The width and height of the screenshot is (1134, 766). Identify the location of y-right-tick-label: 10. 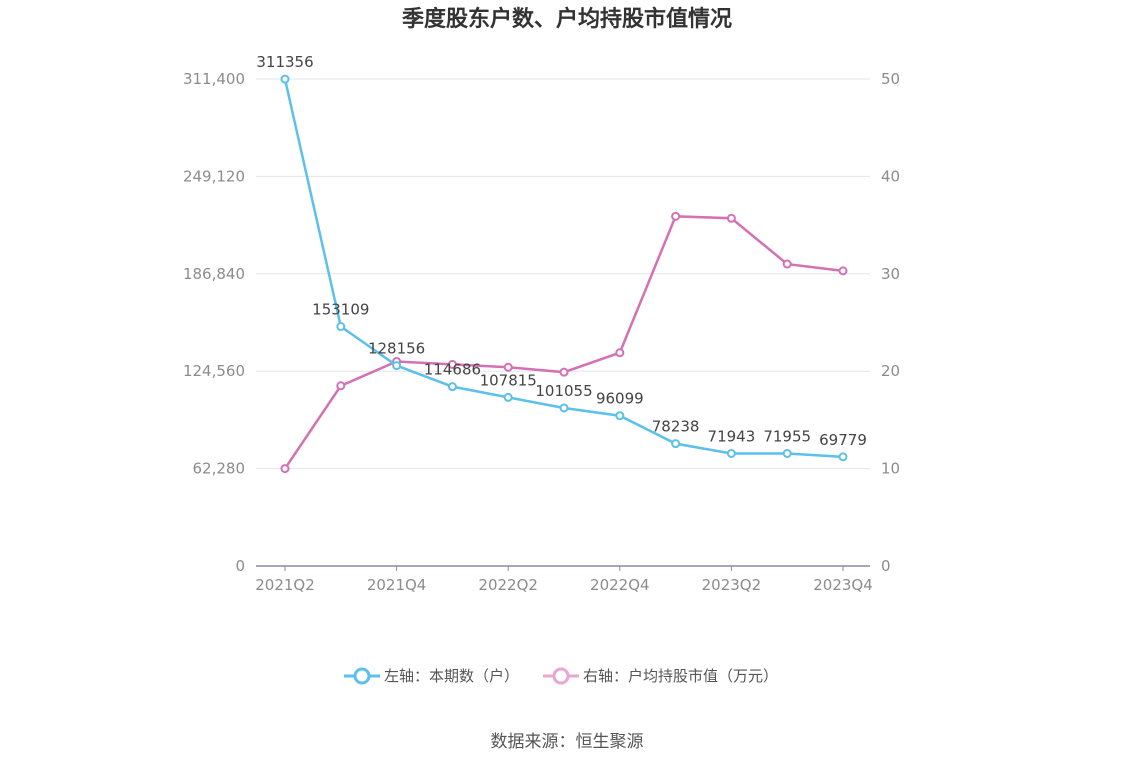
(890, 469).